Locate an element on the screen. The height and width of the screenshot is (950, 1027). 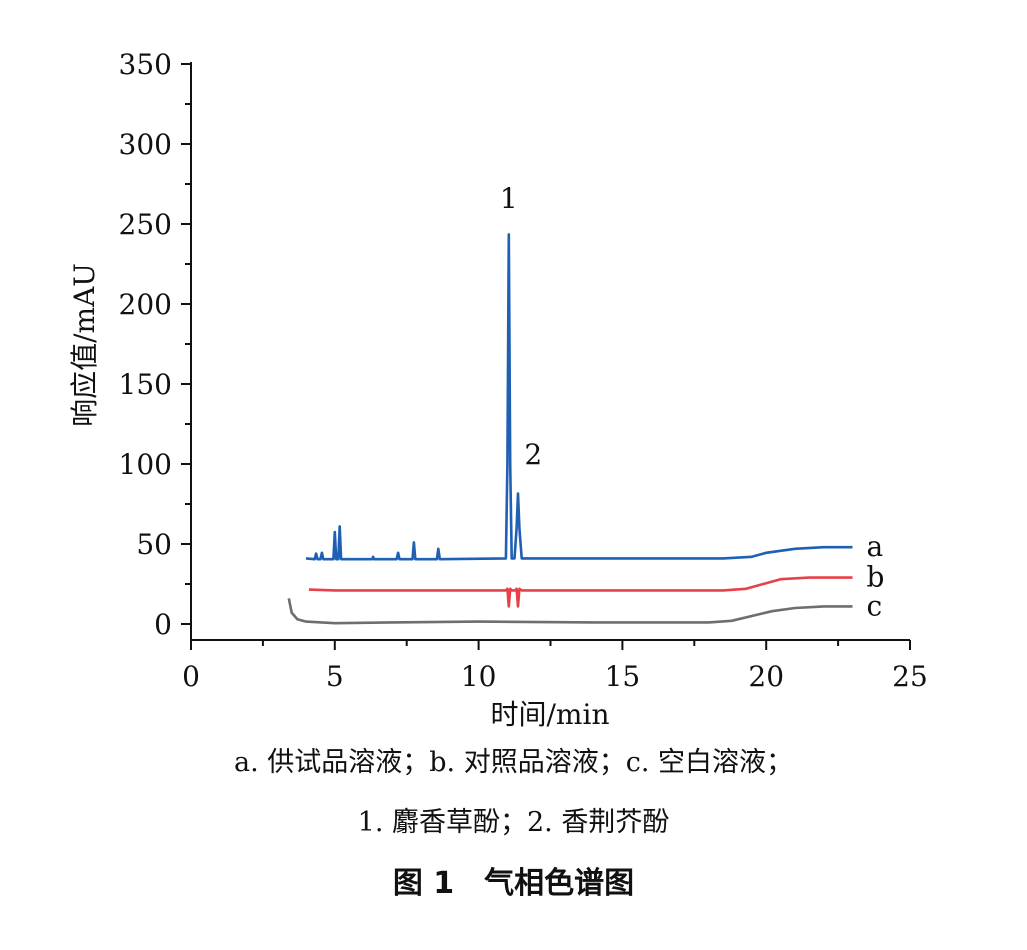
legend-caption-line-2: 1. 麝香草酚；2. 香荆芥酚 is located at coordinates (513, 822).